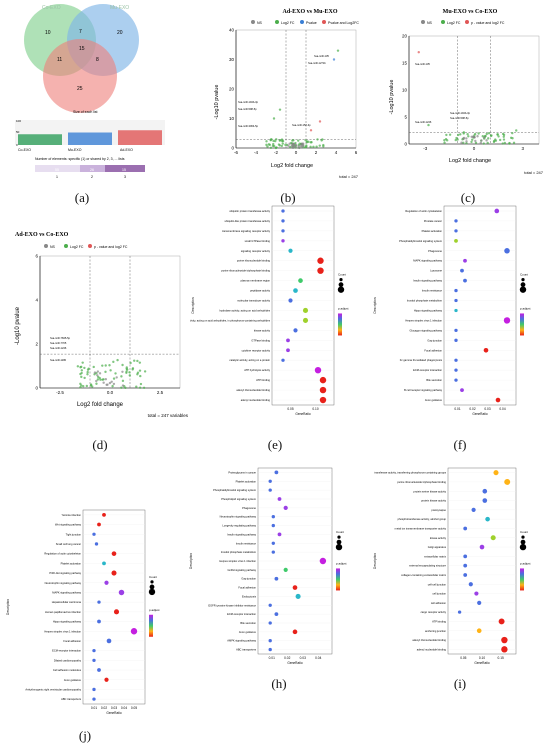 The width and height of the screenshot is (550, 748). I want to click on term-label: Bile secretion, so click(248, 623).